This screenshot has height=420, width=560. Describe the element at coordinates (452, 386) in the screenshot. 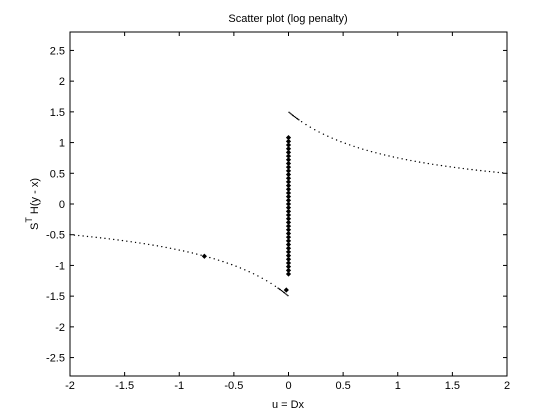

I see `x-tick-label: 1.5` at that location.